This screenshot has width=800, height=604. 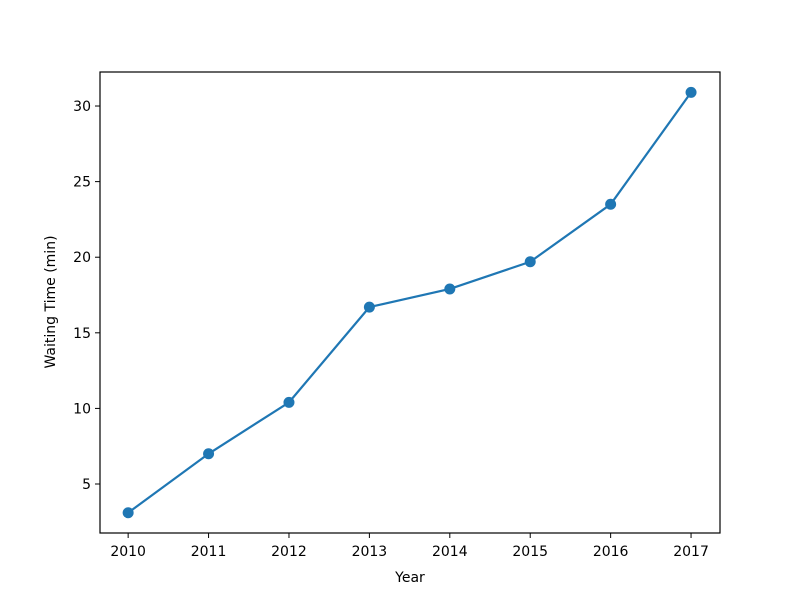 I want to click on x-tick-label: 2010, so click(x=128, y=552).